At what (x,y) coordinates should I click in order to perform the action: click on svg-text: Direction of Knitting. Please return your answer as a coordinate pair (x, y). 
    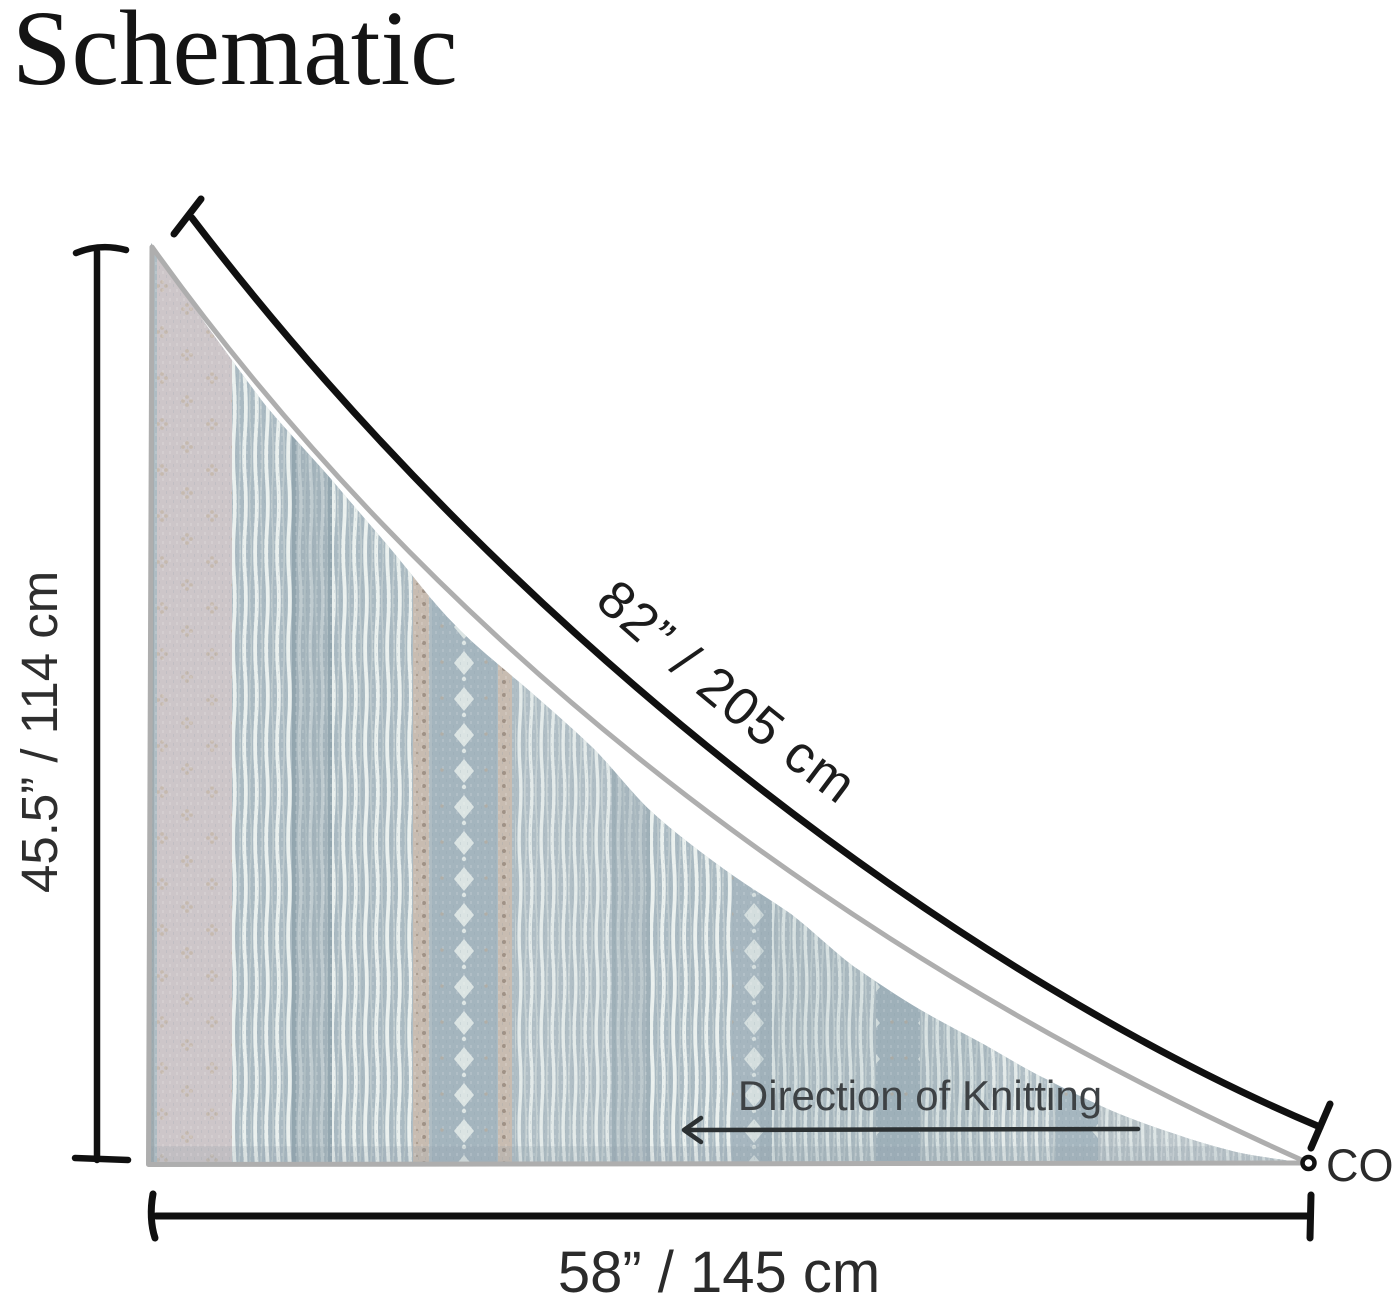
    Looking at the image, I should click on (920, 1095).